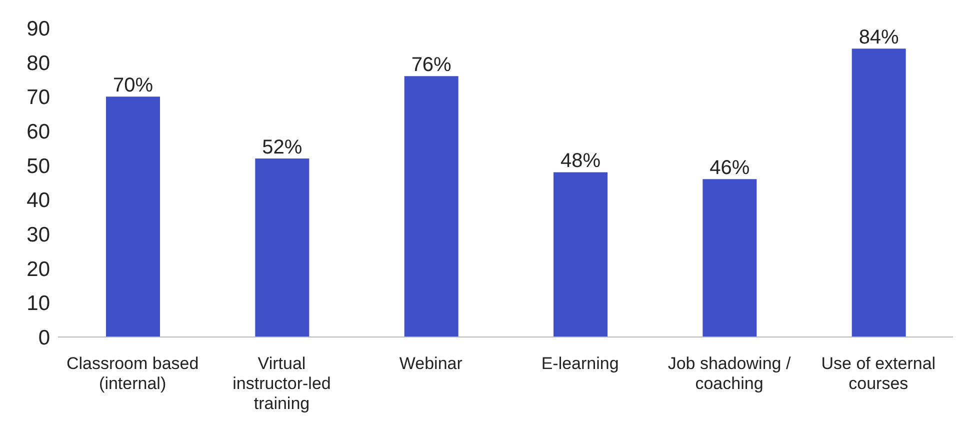 Image resolution: width=975 pixels, height=430 pixels. I want to click on x-tick-label: Virtual instructor-led training, so click(281, 383).